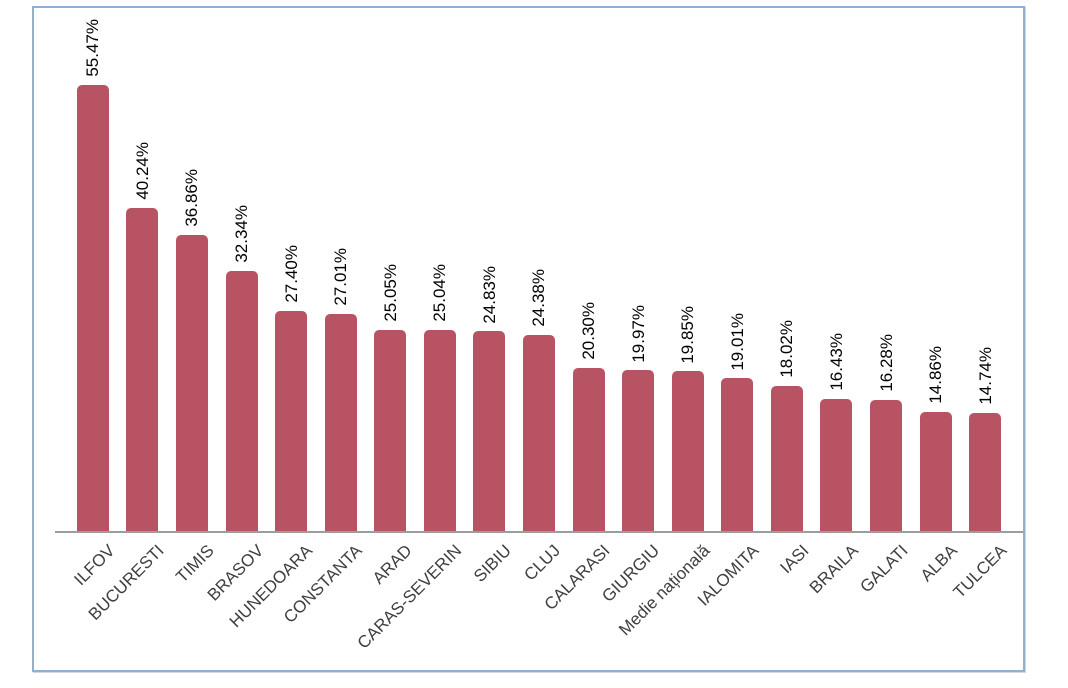  Describe the element at coordinates (936, 269) in the screenshot. I see `bar-slot: 14.86%` at that location.